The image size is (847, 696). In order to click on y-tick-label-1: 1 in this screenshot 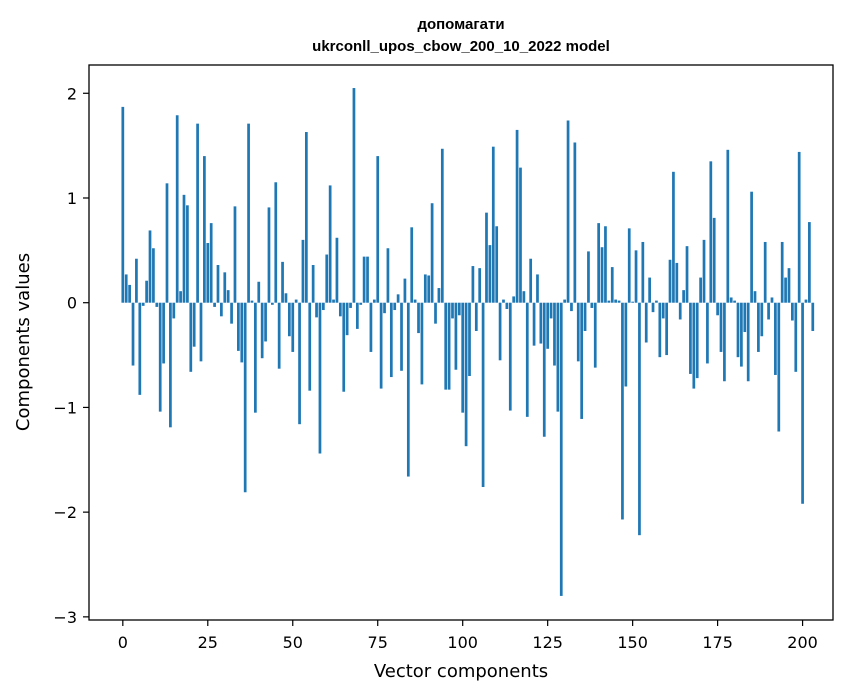, I will do `click(72, 198)`.